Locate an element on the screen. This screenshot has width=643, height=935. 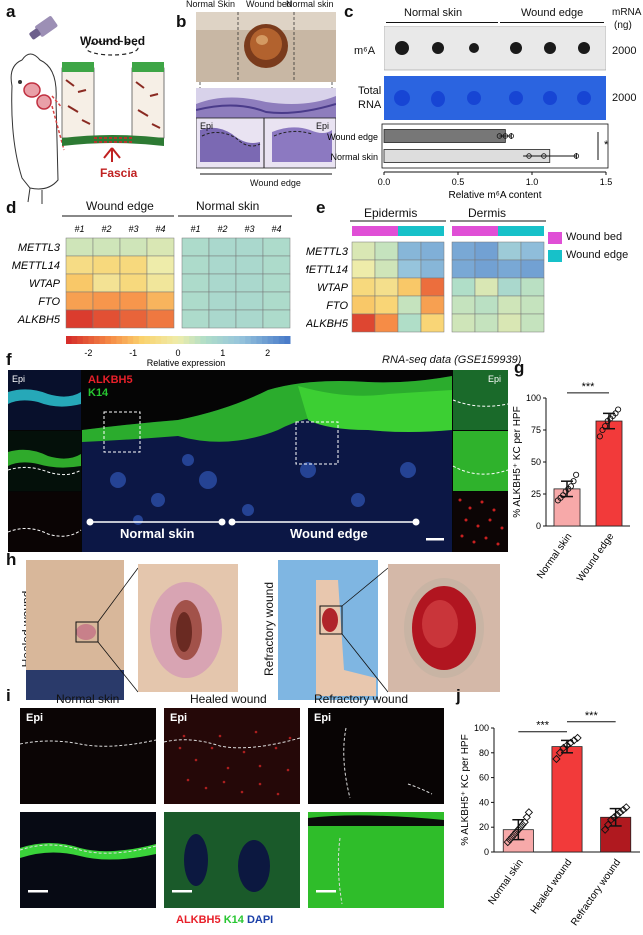
fluorescence-panel-i is located at coordinates (232, 808).